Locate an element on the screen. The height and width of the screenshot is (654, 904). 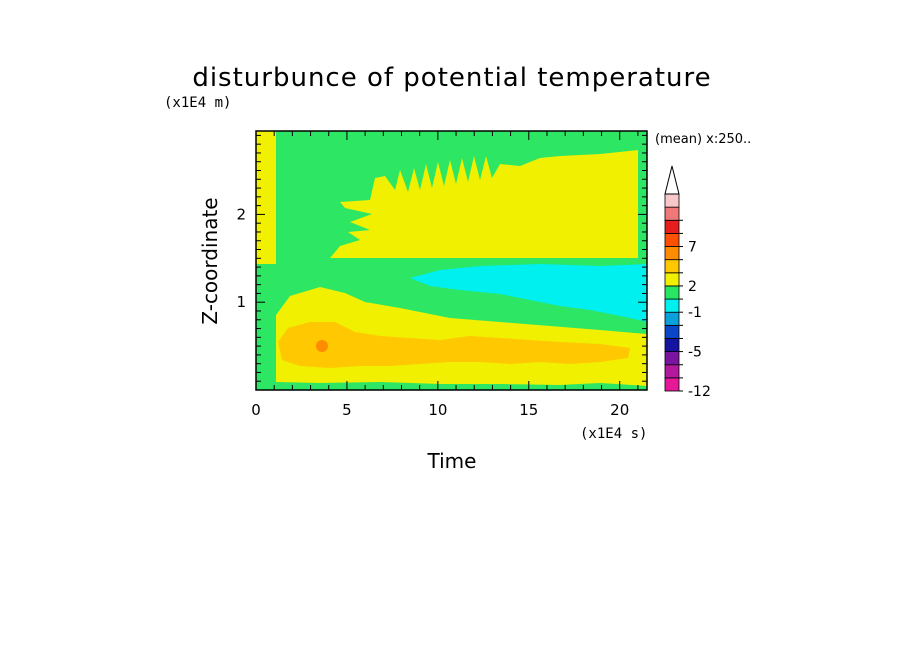
y-unit-label: (x1E4 m) is located at coordinates (197, 103).